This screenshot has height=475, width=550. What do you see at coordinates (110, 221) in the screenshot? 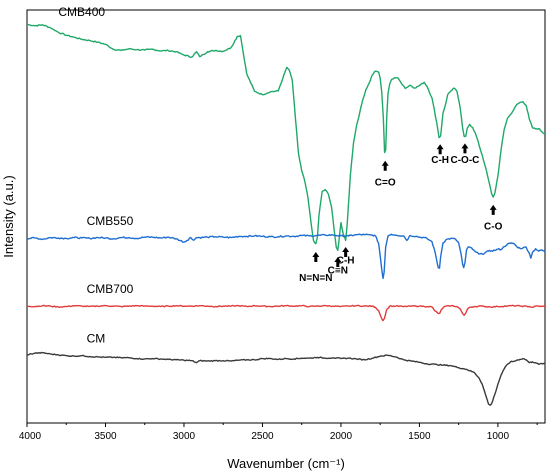
I see `series-label-cmb550: CMB550` at bounding box center [110, 221].